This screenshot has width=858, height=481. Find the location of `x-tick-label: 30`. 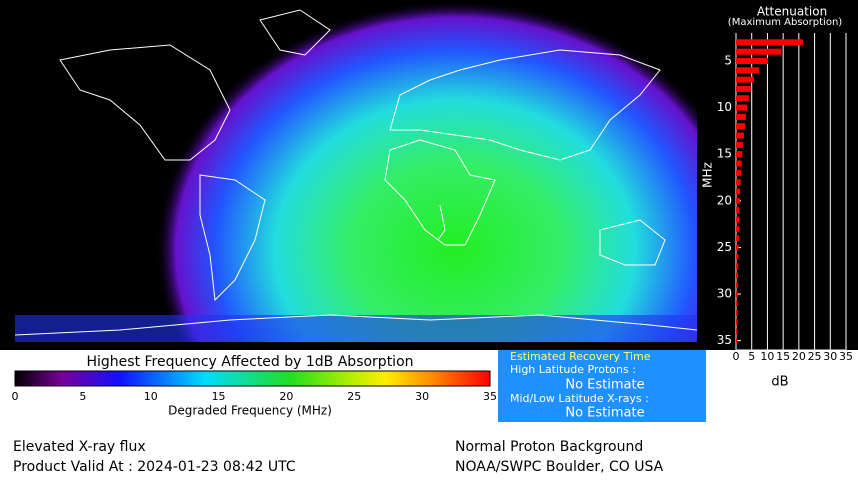

x-tick-label: 30 is located at coordinates (830, 356).